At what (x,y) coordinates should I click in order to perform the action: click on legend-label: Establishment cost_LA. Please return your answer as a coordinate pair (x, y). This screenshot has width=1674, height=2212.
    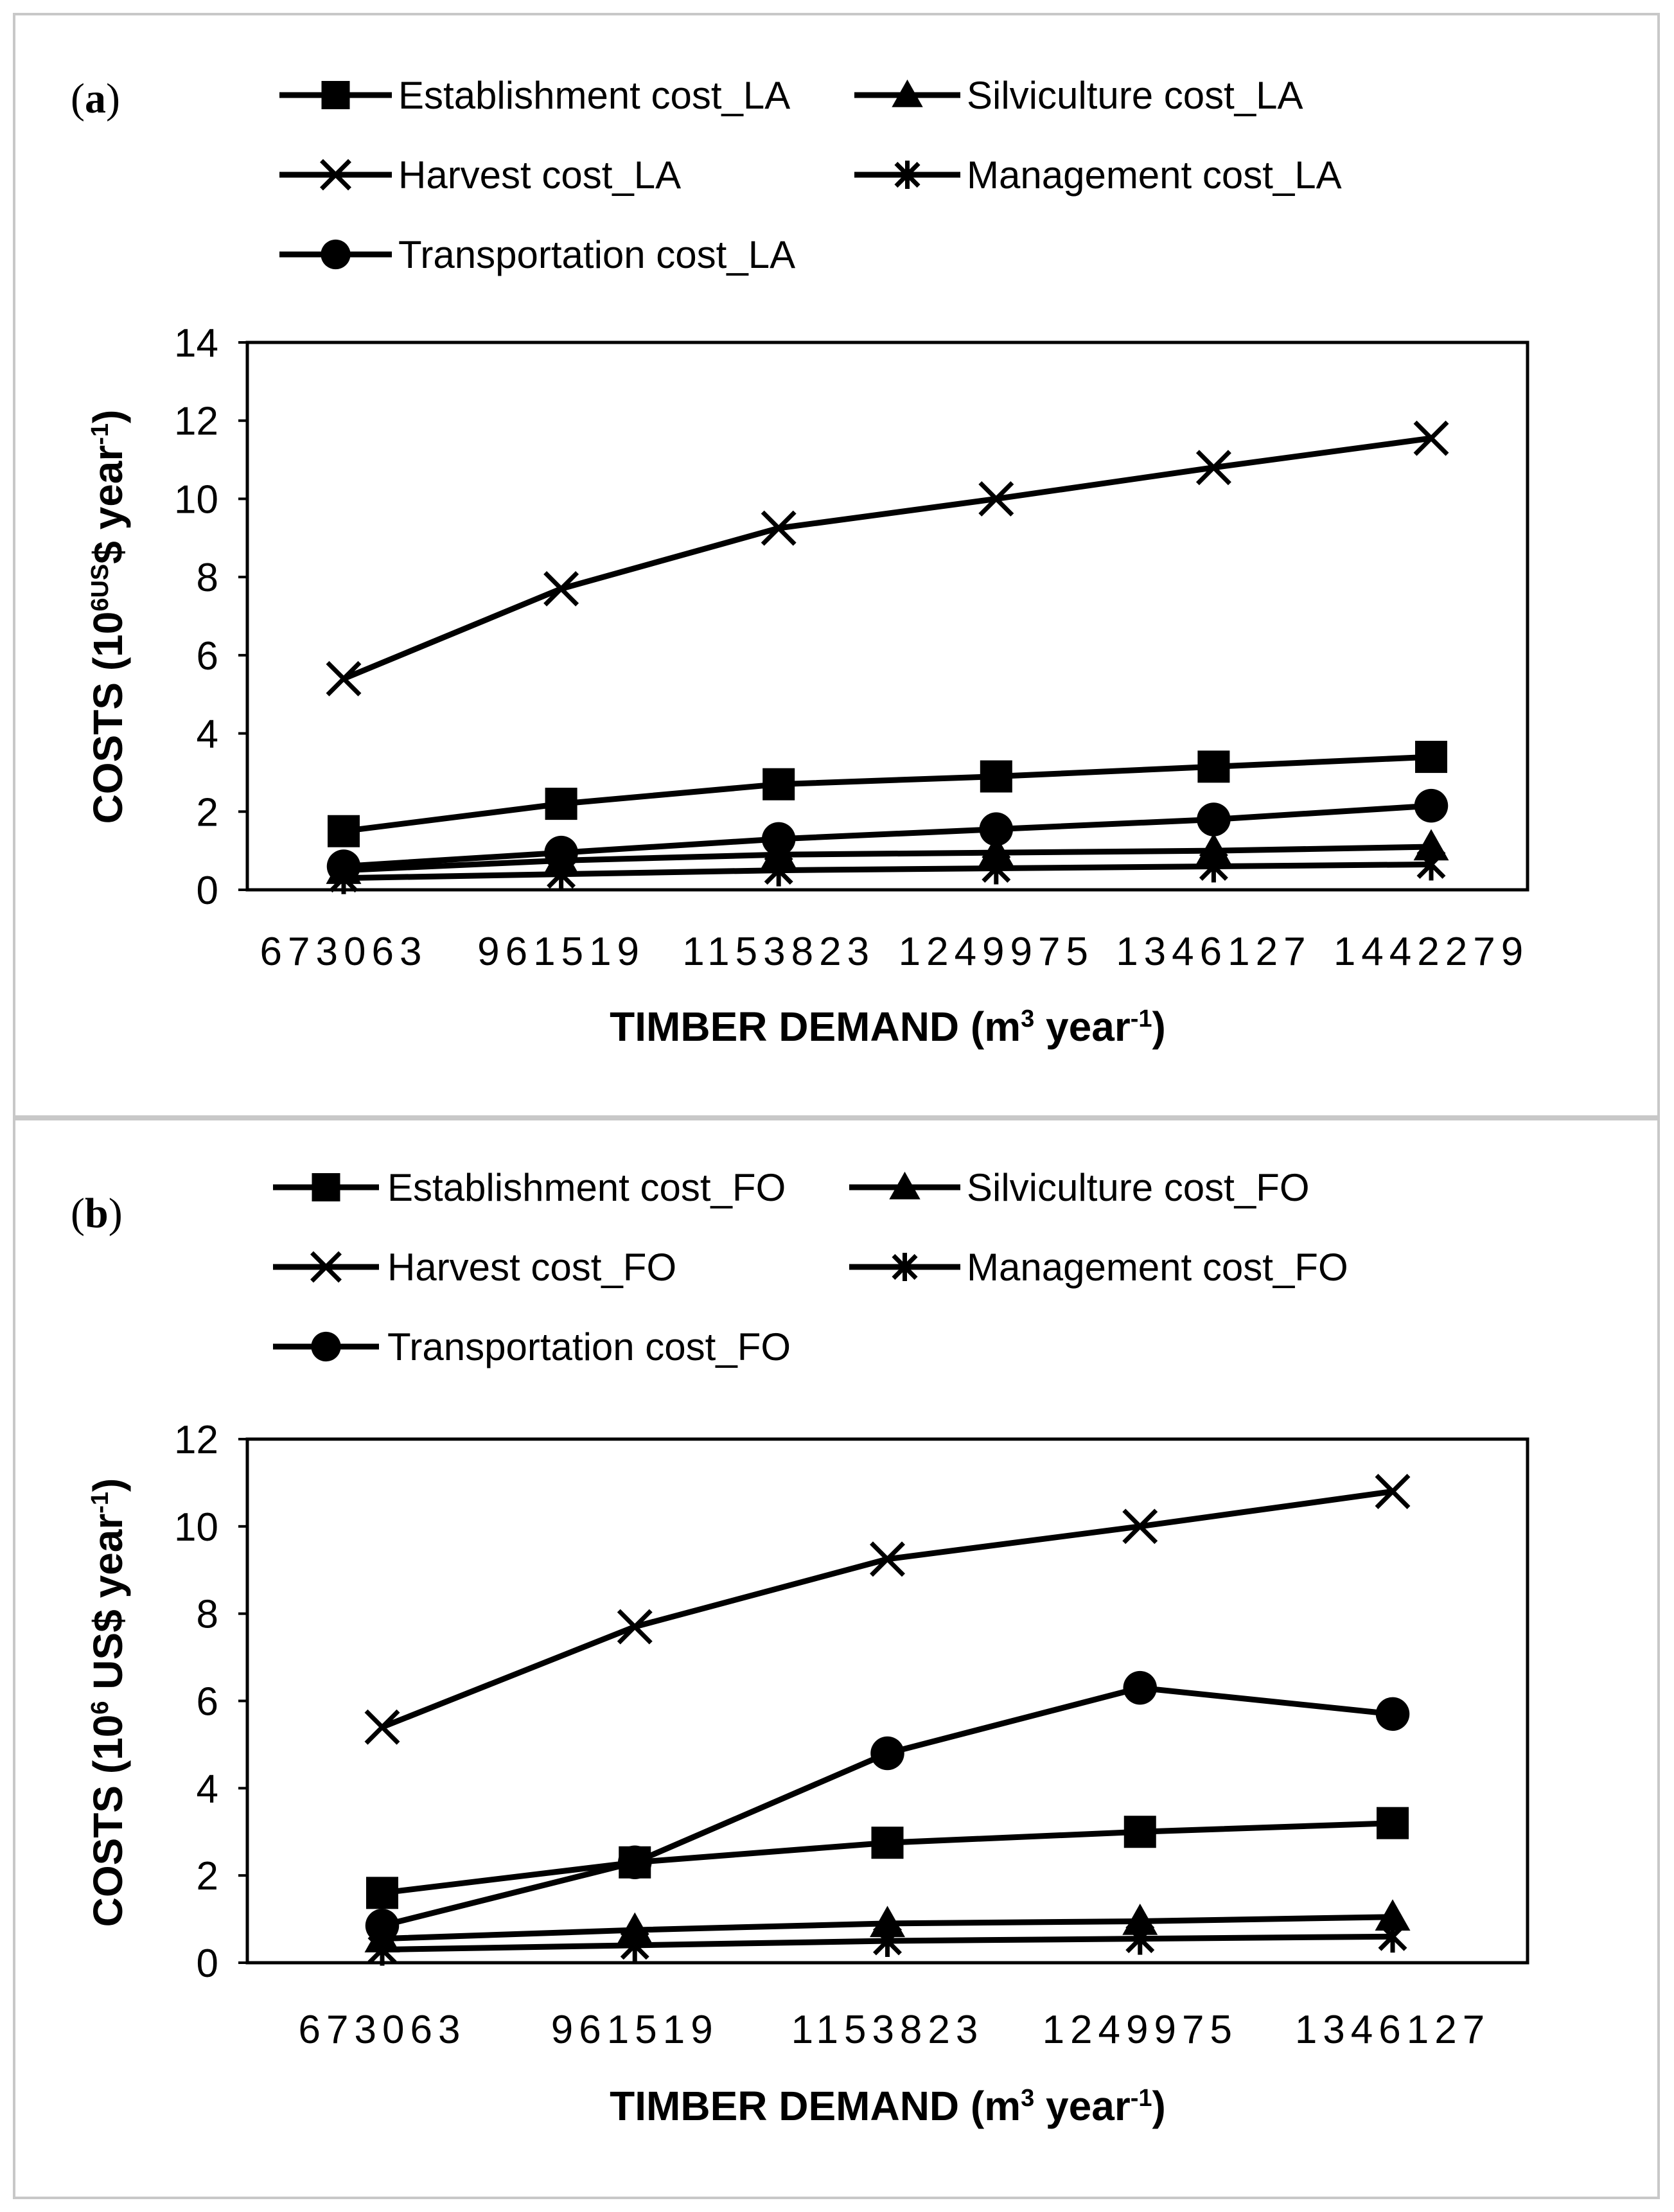
    Looking at the image, I should click on (594, 95).